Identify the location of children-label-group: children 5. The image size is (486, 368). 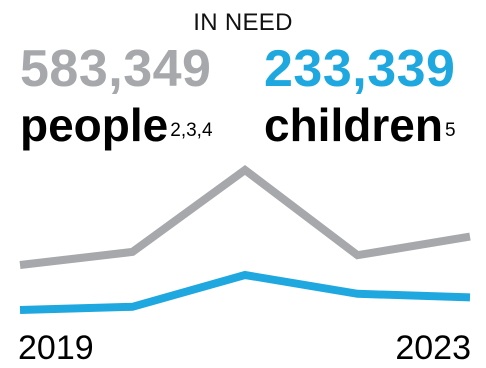
(360, 125).